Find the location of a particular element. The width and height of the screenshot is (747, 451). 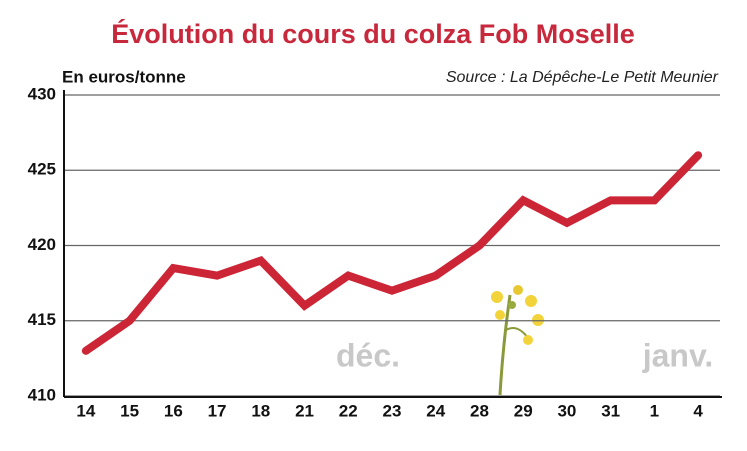

x-tick-label: 29 is located at coordinates (523, 410).